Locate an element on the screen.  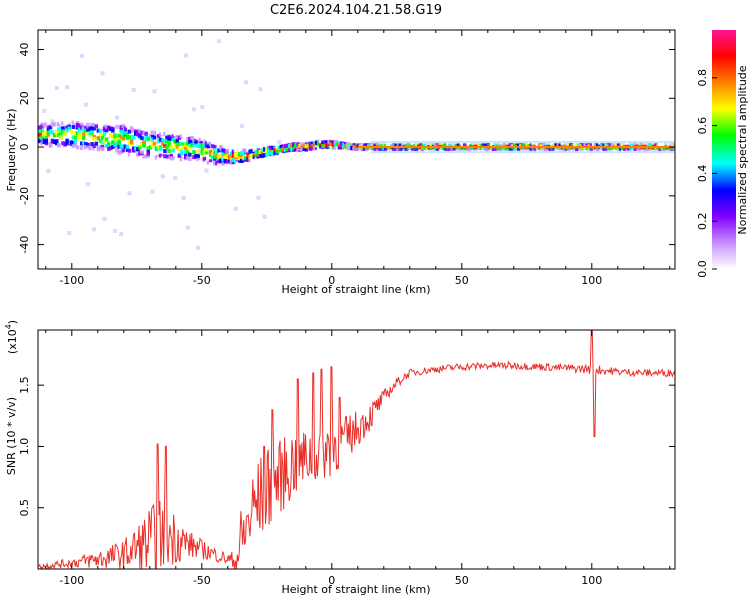
spectrogram-xlabel: Height of straight line (km) is located at coordinates (355, 289).